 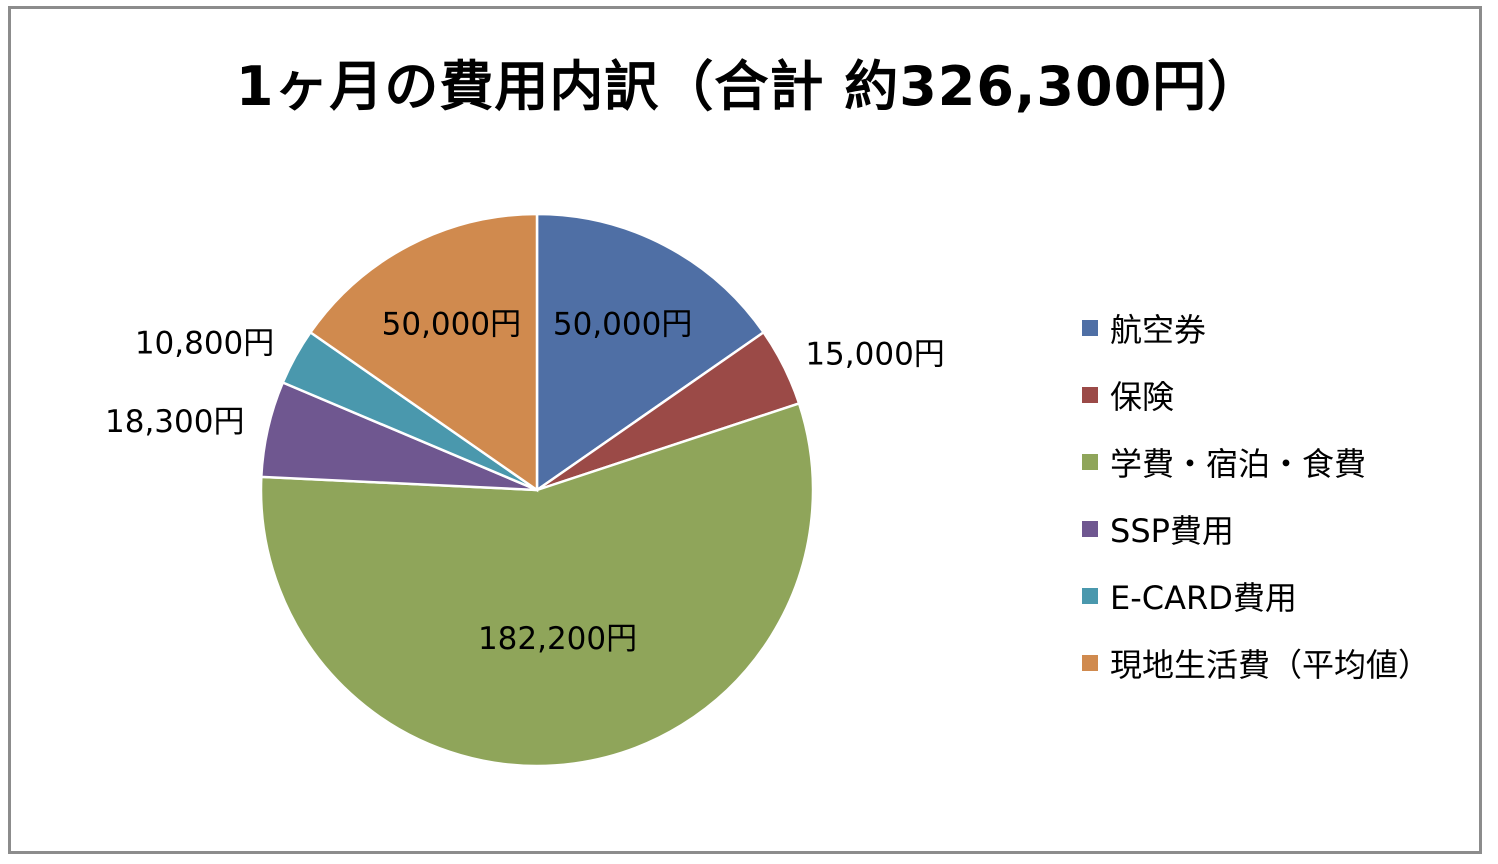 I want to click on legend-item-3: SSP費用, so click(x=1256, y=528).